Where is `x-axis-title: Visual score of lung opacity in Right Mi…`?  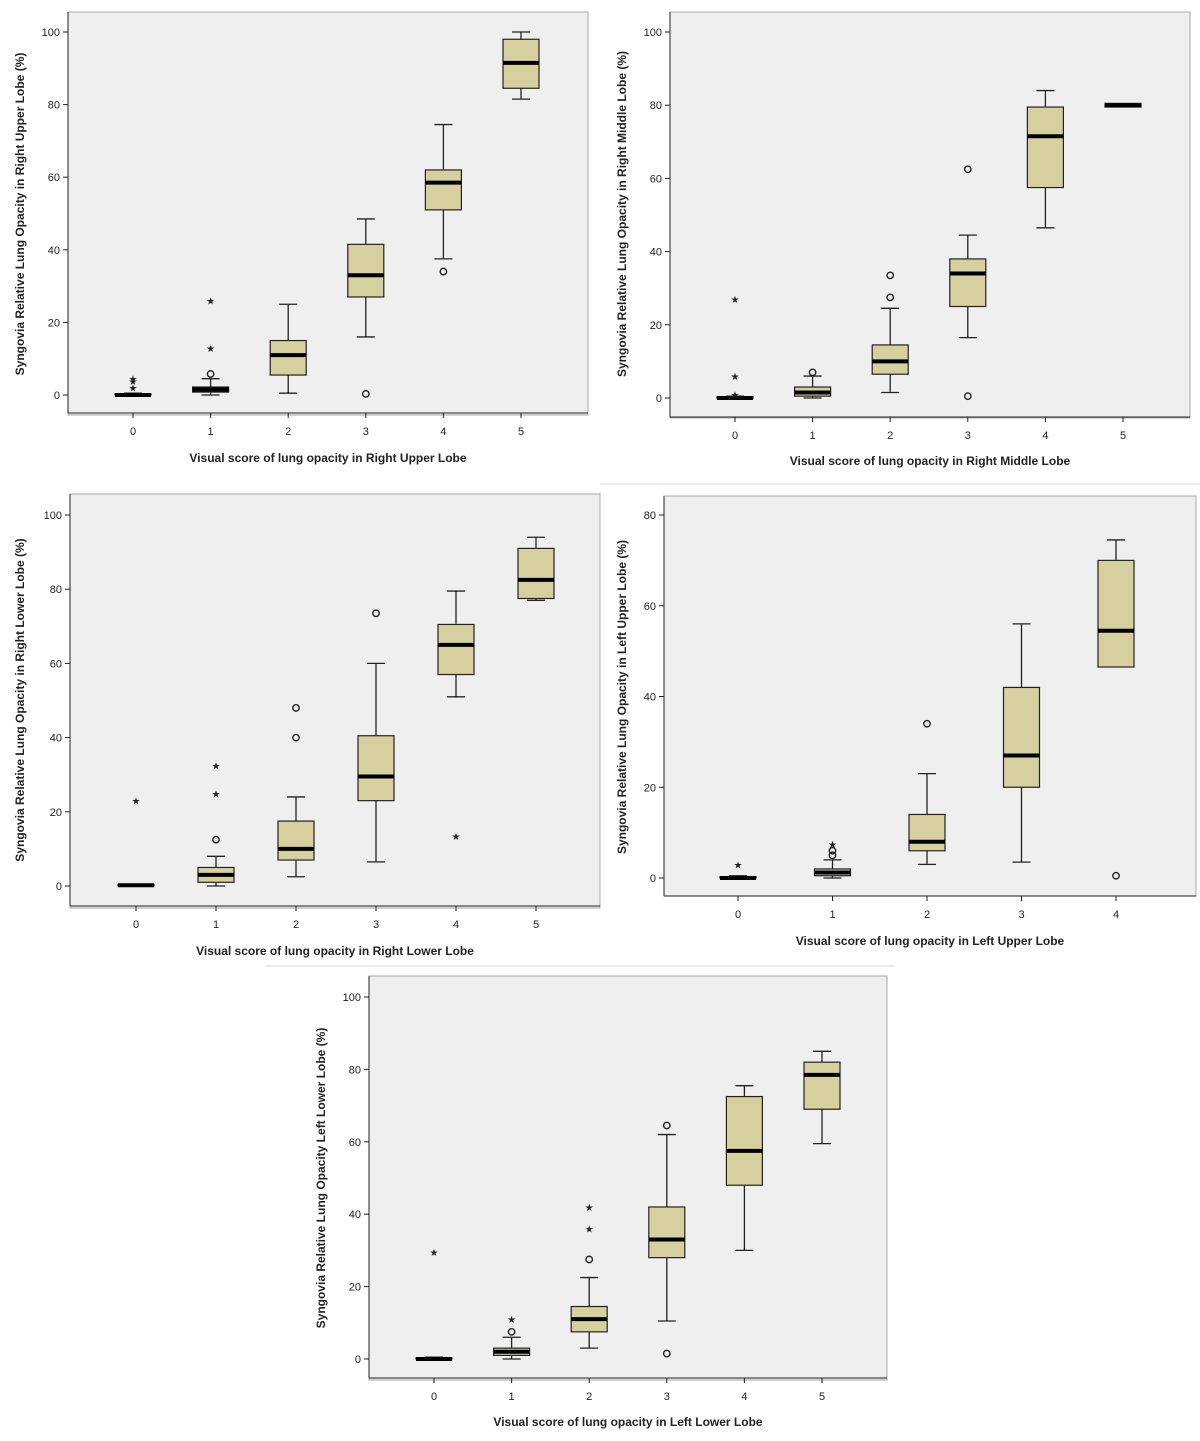
x-axis-title: Visual score of lung opacity in Right Mi… is located at coordinates (930, 461).